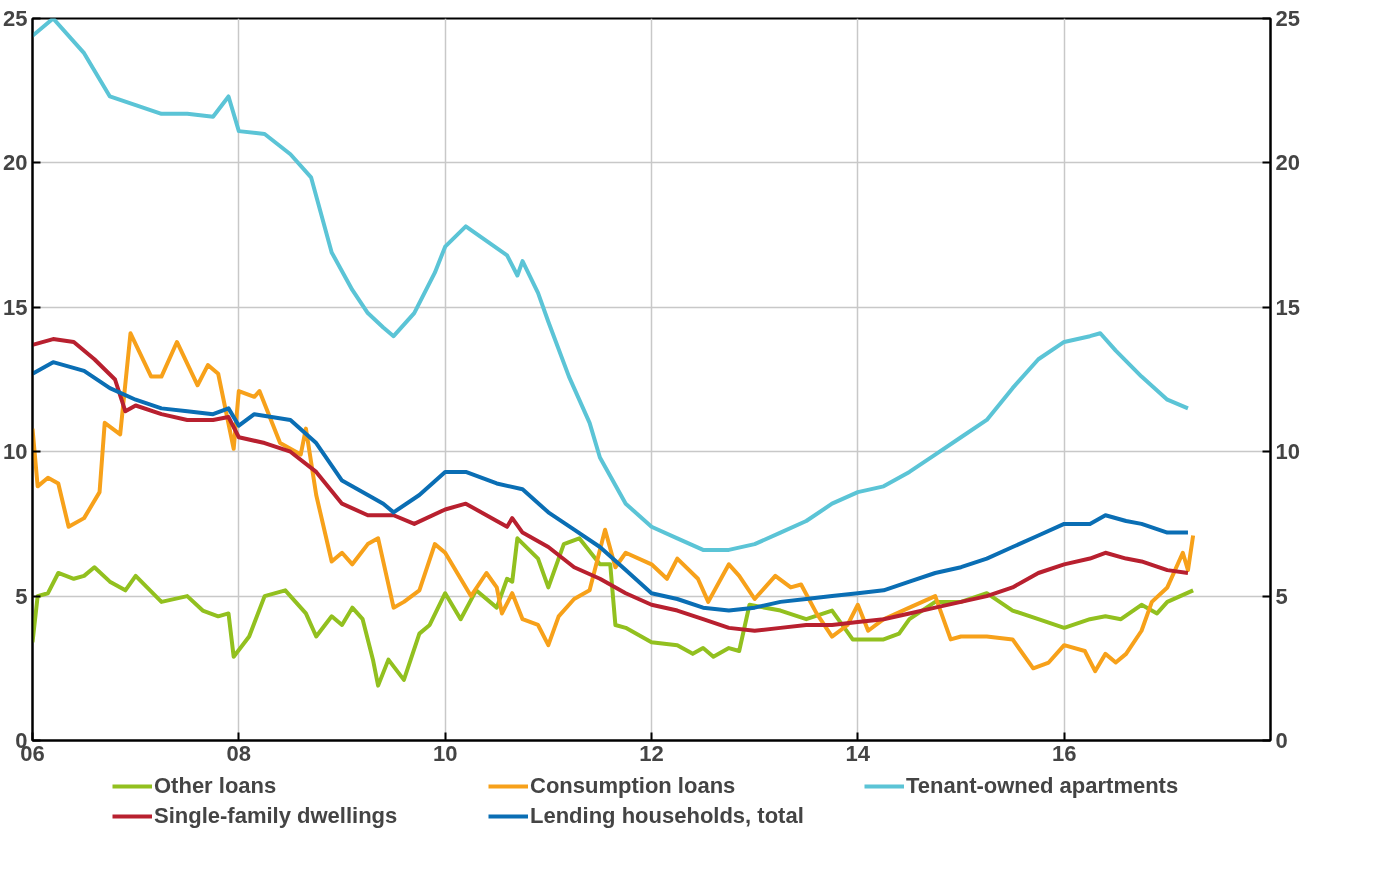 The width and height of the screenshot is (1384, 882). Describe the element at coordinates (15, 18) in the screenshot. I see `y-tick-label: 25` at that location.